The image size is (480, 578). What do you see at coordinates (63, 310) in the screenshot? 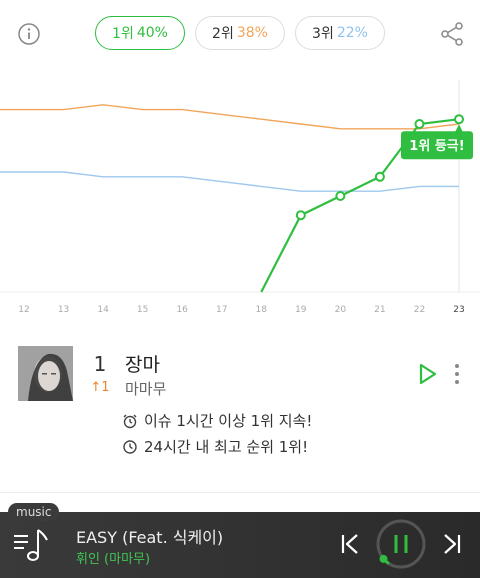
I see `x-tick-label: 13` at bounding box center [63, 310].